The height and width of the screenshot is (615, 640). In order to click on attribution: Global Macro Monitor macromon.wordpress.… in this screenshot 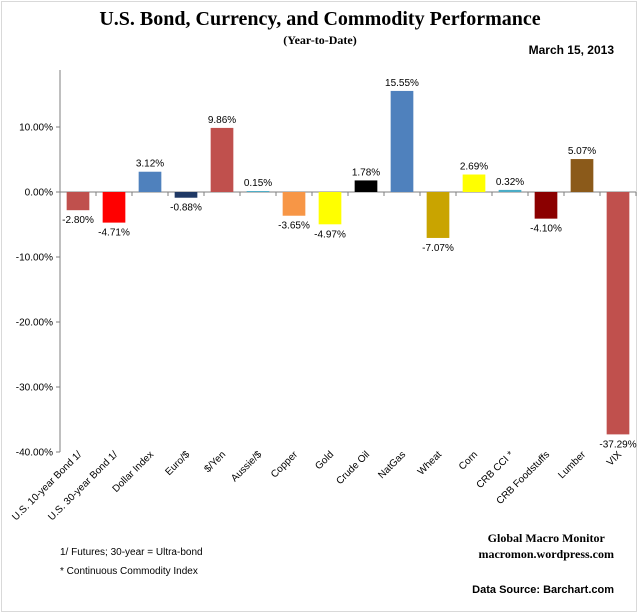, I will do `click(546, 546)`.